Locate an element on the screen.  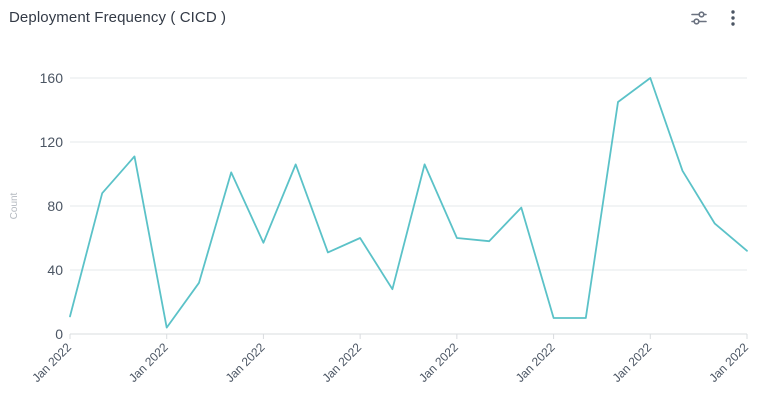
filter-settings-button is located at coordinates (699, 18).